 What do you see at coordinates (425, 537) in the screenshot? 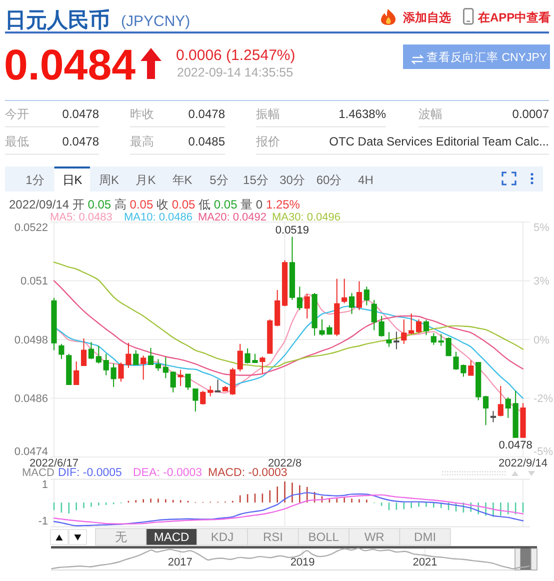
I see `text: DMI` at bounding box center [425, 537].